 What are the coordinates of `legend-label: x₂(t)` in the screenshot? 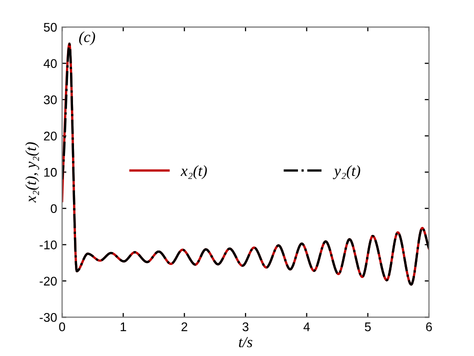 It's located at (193, 172).